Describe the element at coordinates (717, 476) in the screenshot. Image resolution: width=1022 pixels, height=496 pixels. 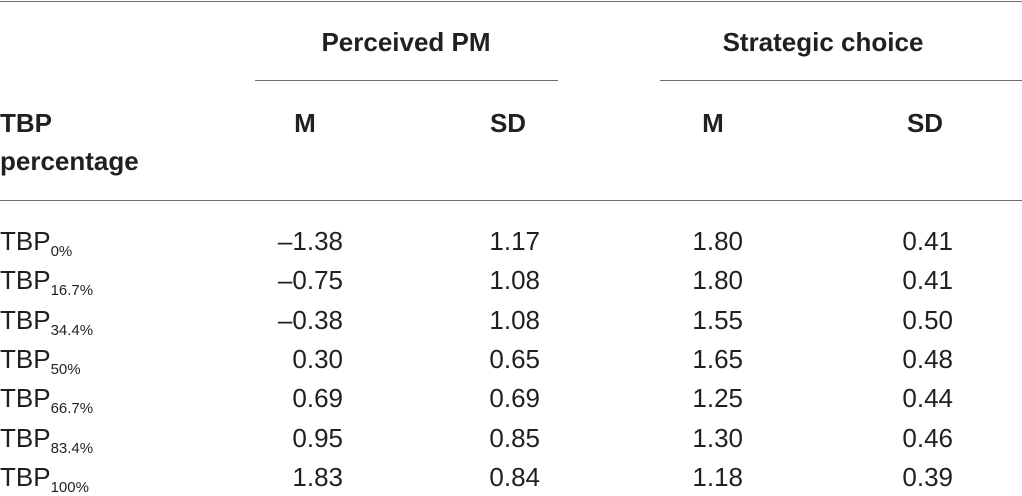
I see `cell: 1.18` at that location.